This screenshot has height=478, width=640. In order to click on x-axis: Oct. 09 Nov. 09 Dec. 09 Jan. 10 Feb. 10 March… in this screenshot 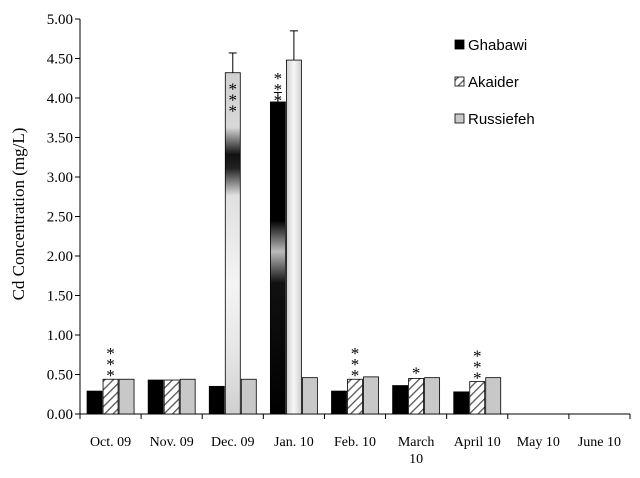, I will do `click(355, 440)`.